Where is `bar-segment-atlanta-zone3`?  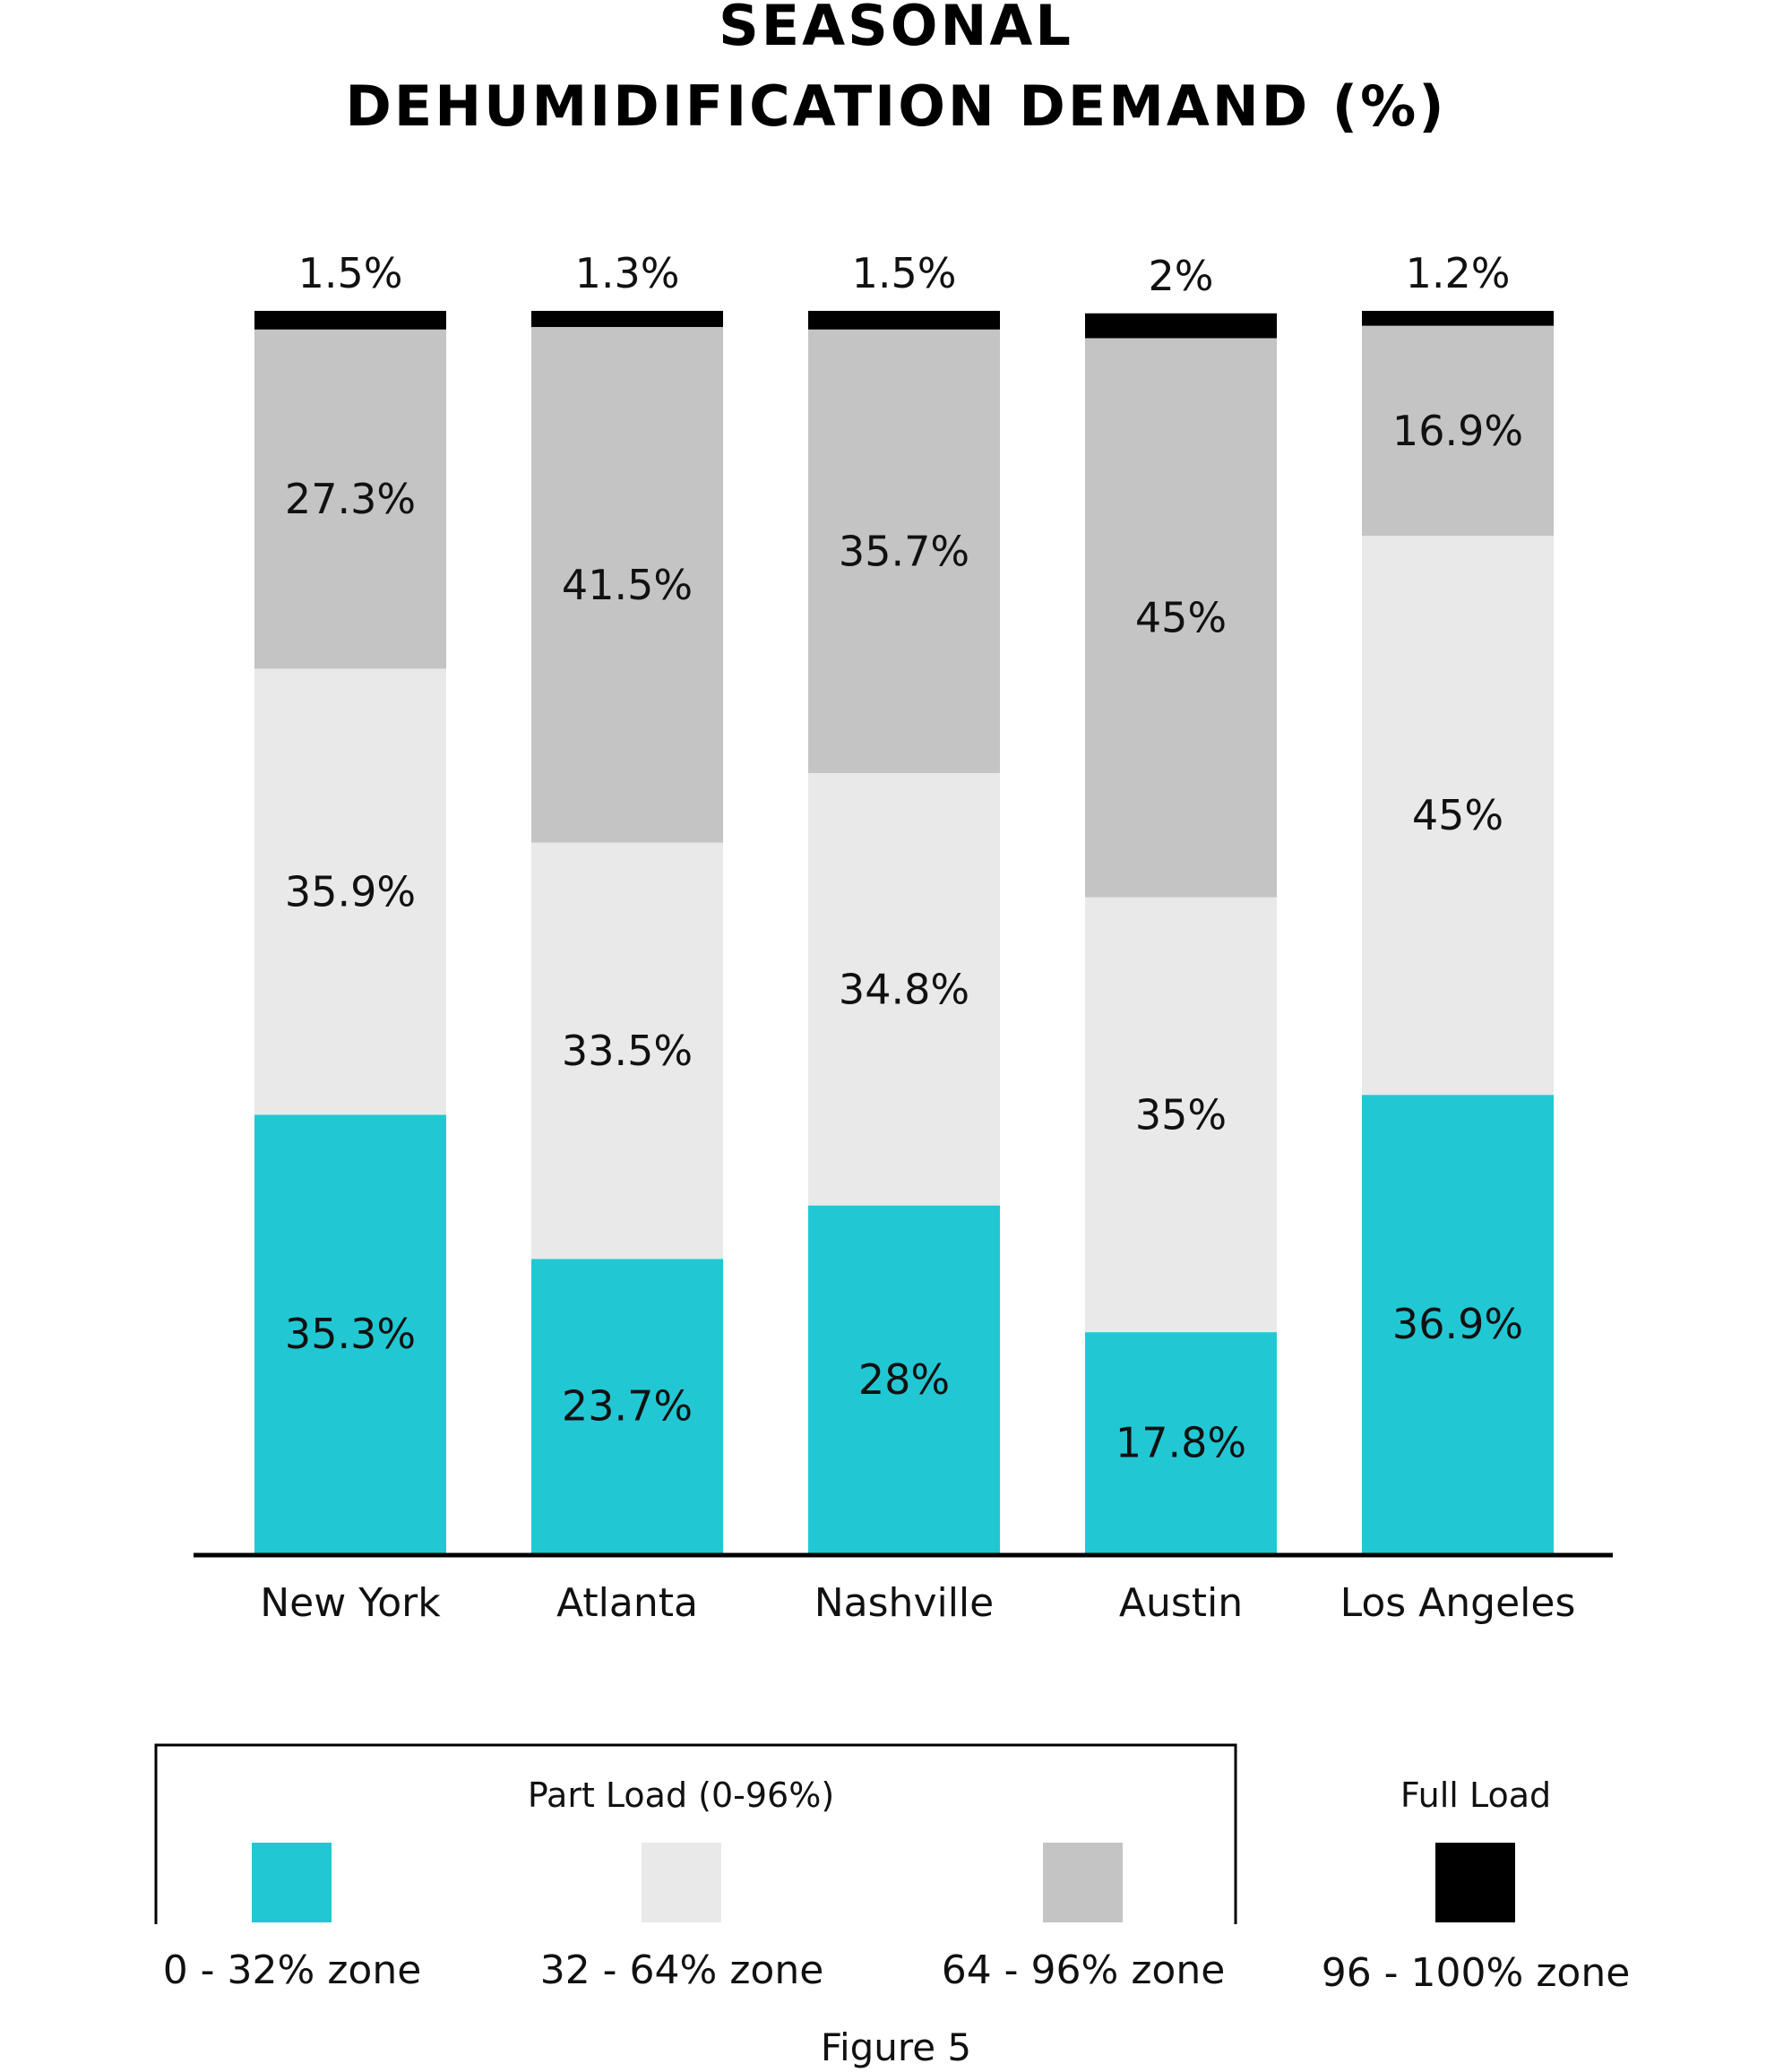
bar-segment-atlanta-zone3 is located at coordinates (627, 585).